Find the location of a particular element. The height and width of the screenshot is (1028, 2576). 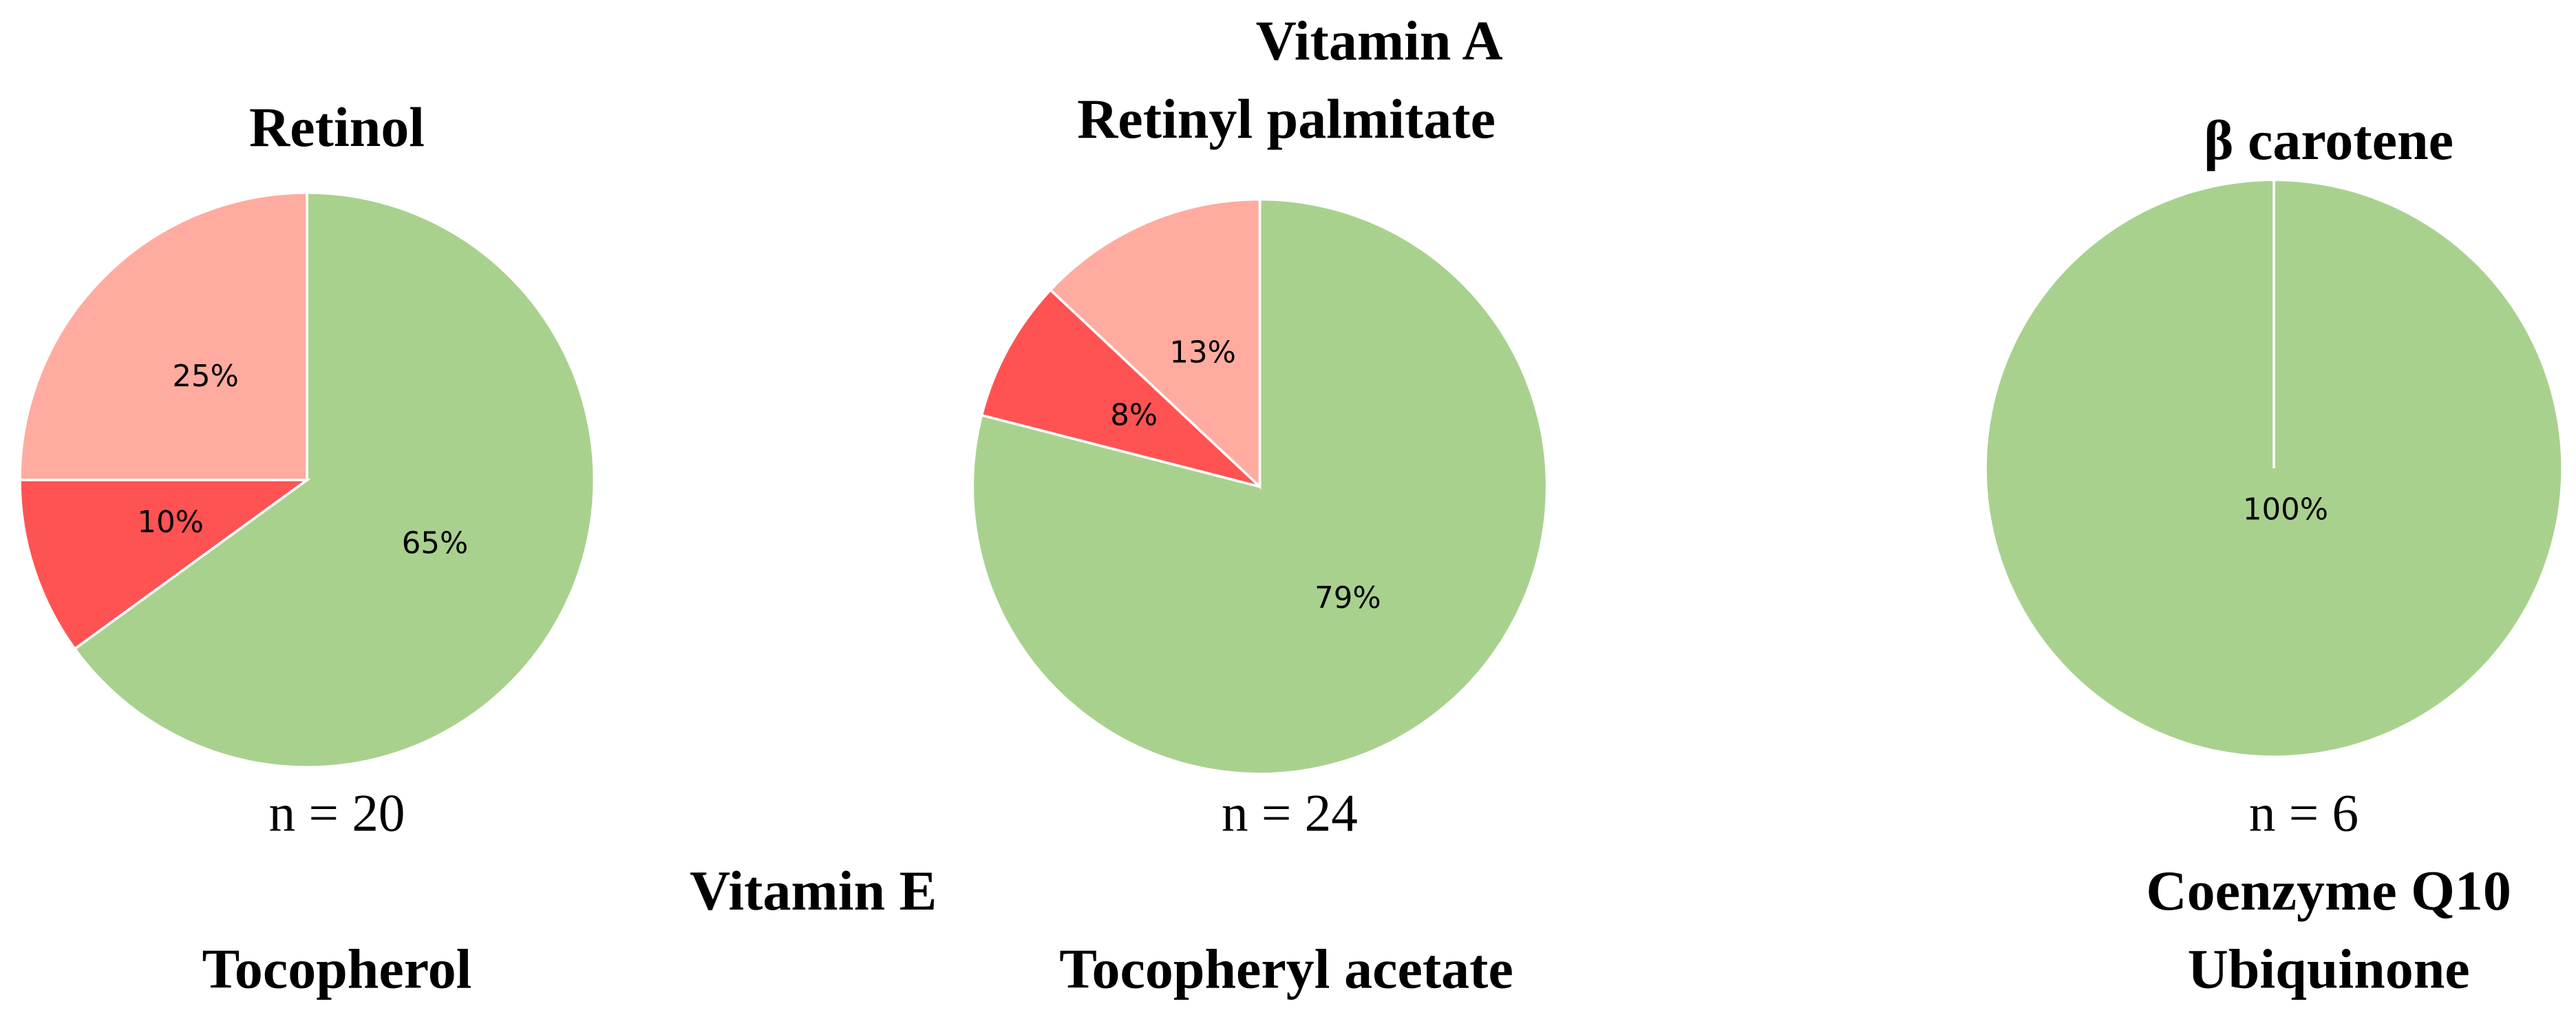

bottom-title: Ubiquinone is located at coordinates (2329, 969).